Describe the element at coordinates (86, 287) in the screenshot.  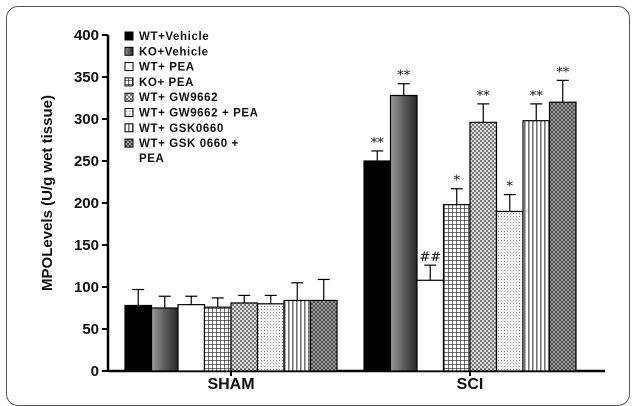
I see `y-tick-label: 100` at that location.